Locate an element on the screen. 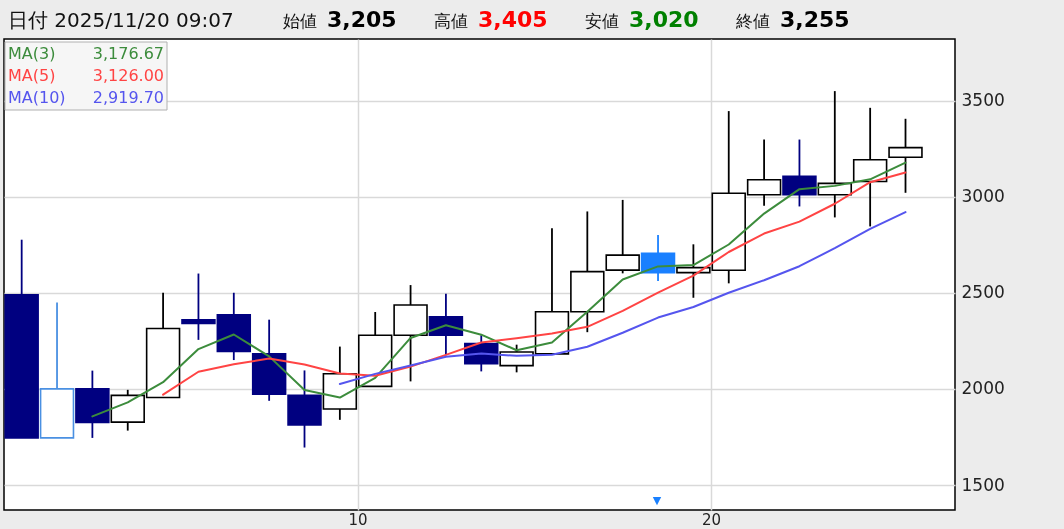 This screenshot has width=1064, height=529. annotation: 2,919.70 is located at coordinates (128, 97).